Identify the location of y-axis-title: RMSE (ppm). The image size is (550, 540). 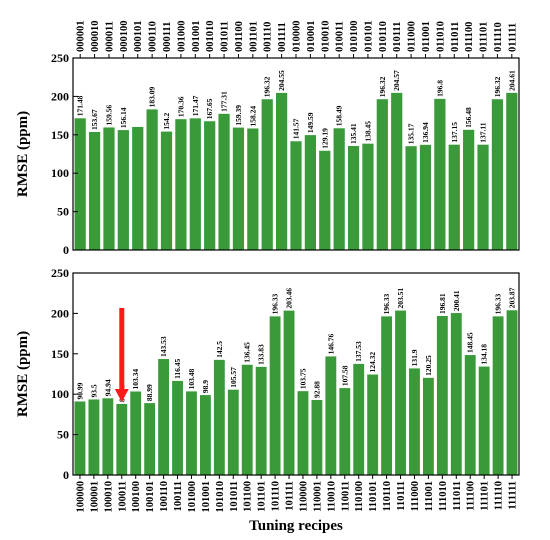
(23, 154).